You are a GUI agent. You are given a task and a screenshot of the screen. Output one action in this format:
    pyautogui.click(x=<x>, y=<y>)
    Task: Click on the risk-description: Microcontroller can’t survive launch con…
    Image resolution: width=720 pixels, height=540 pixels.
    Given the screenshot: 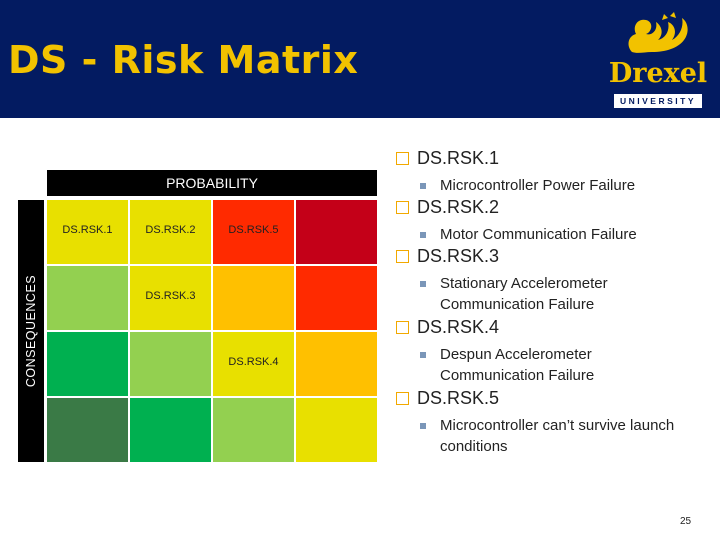 What is the action you would take?
    pyautogui.click(x=557, y=436)
    